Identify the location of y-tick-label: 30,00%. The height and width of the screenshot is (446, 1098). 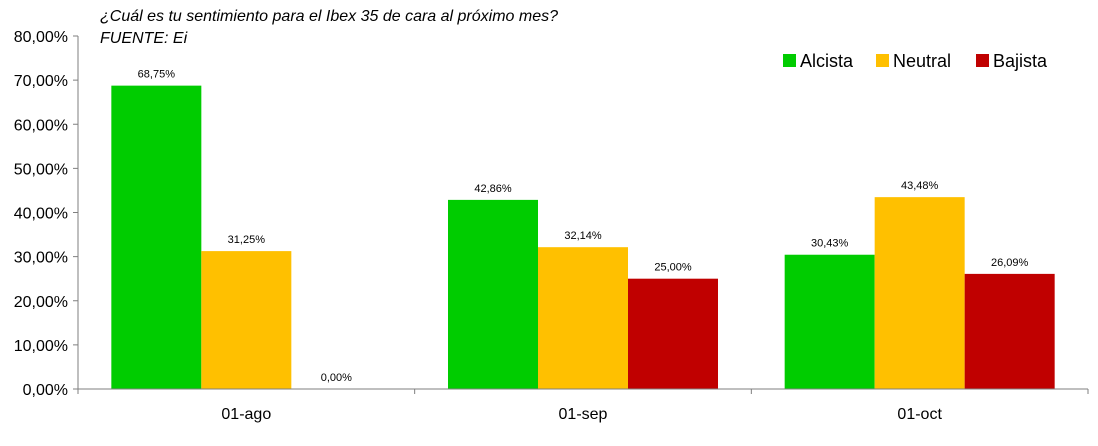
(41, 258).